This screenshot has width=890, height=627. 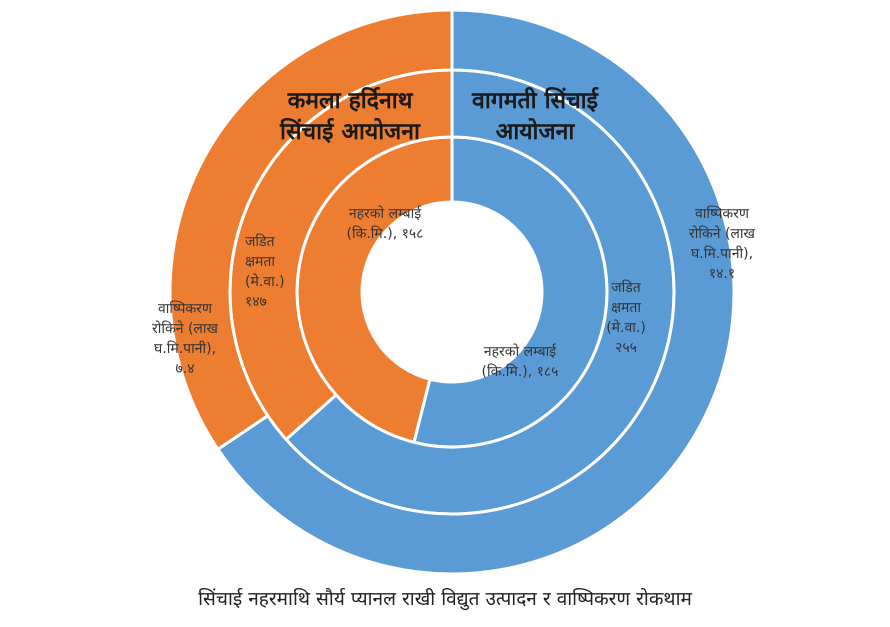 What do you see at coordinates (350, 115) in the screenshot?
I see `project-label-kamala: कमला हर्दिनाथ सिंचाई आयोजना` at bounding box center [350, 115].